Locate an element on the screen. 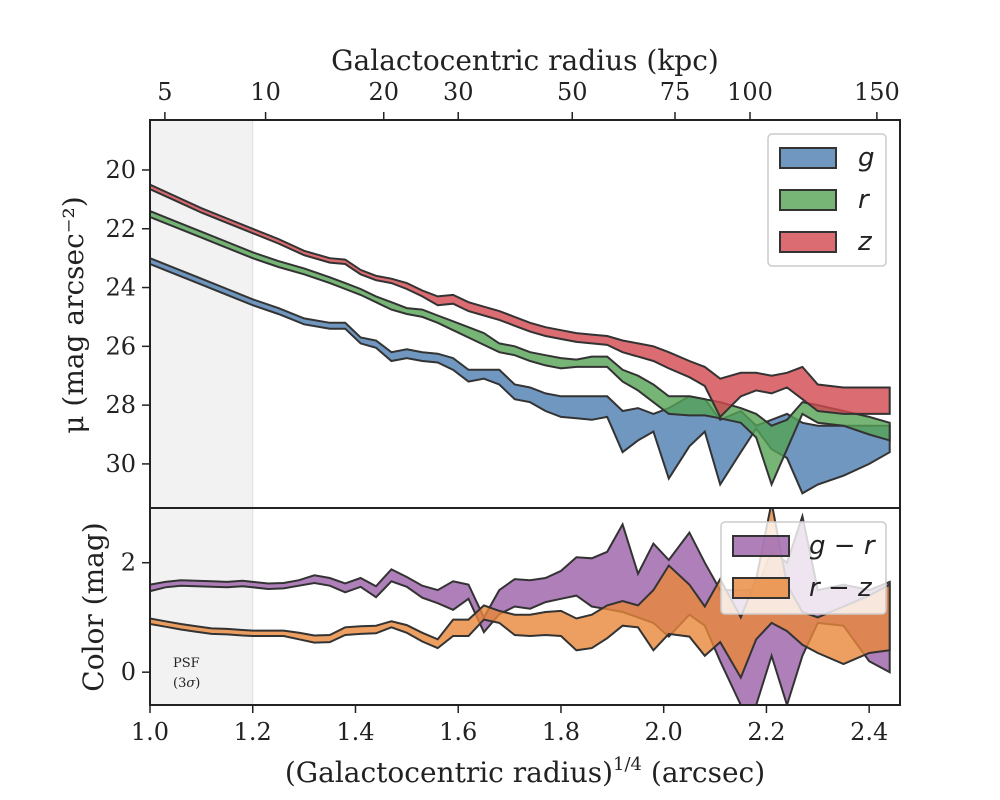 This screenshot has width=1000, height=800. surface-brightness-legend: grz is located at coordinates (827, 200).